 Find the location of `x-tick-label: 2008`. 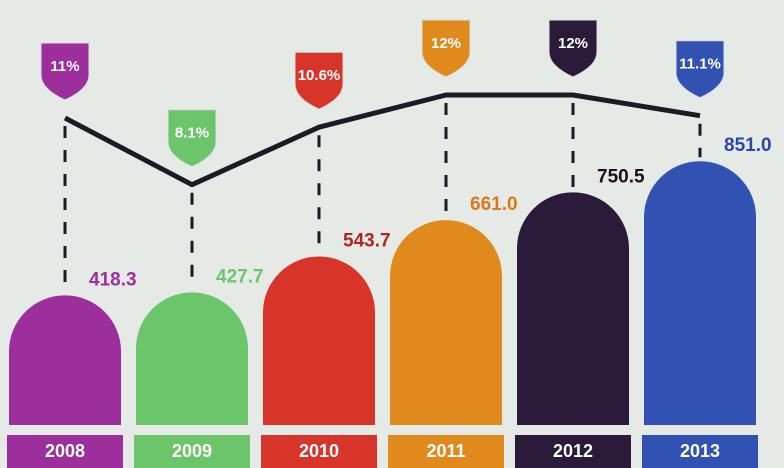

x-tick-label: 2008 is located at coordinates (65, 451).